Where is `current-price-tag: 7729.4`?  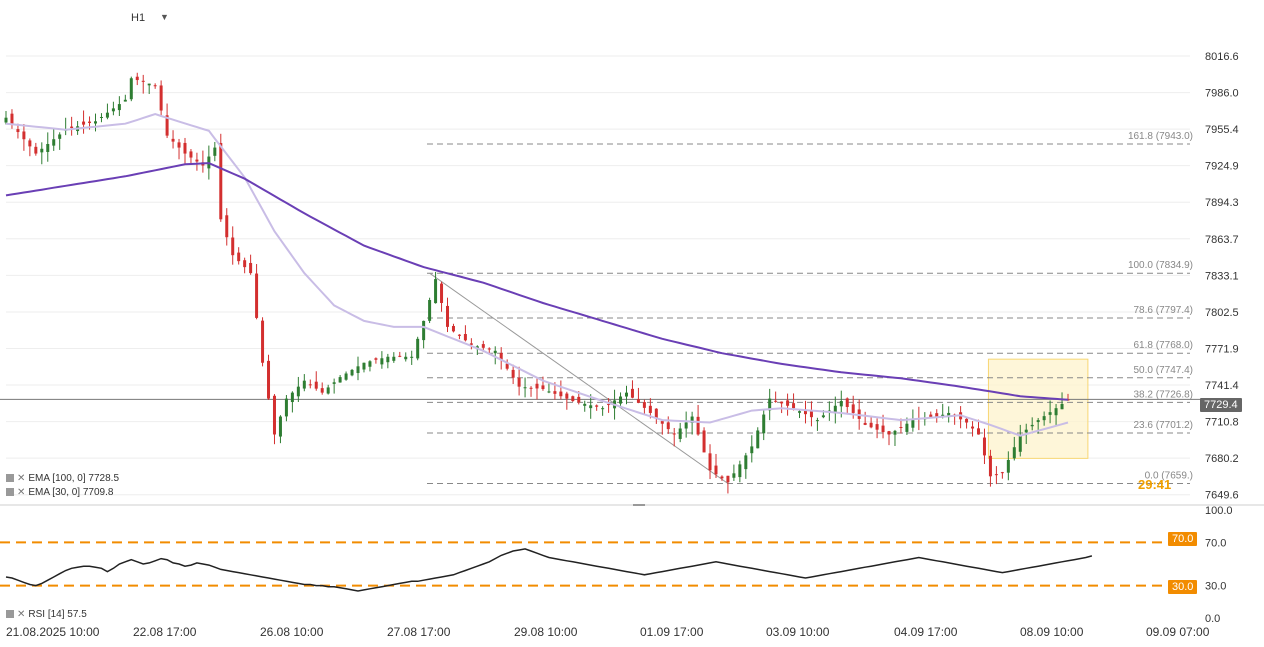
current-price-tag: 7729.4 is located at coordinates (1221, 405).